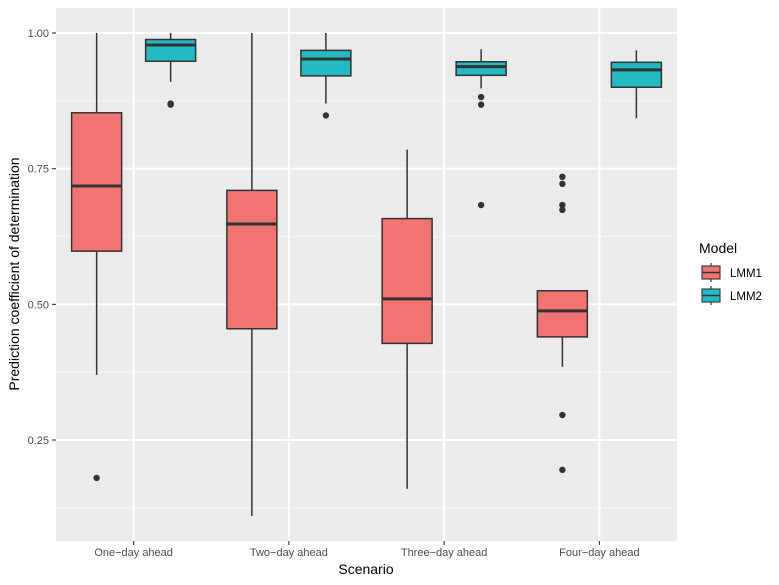 The width and height of the screenshot is (779, 585). What do you see at coordinates (444, 553) in the screenshot?
I see `x-tick-label: Three−day ahead` at bounding box center [444, 553].